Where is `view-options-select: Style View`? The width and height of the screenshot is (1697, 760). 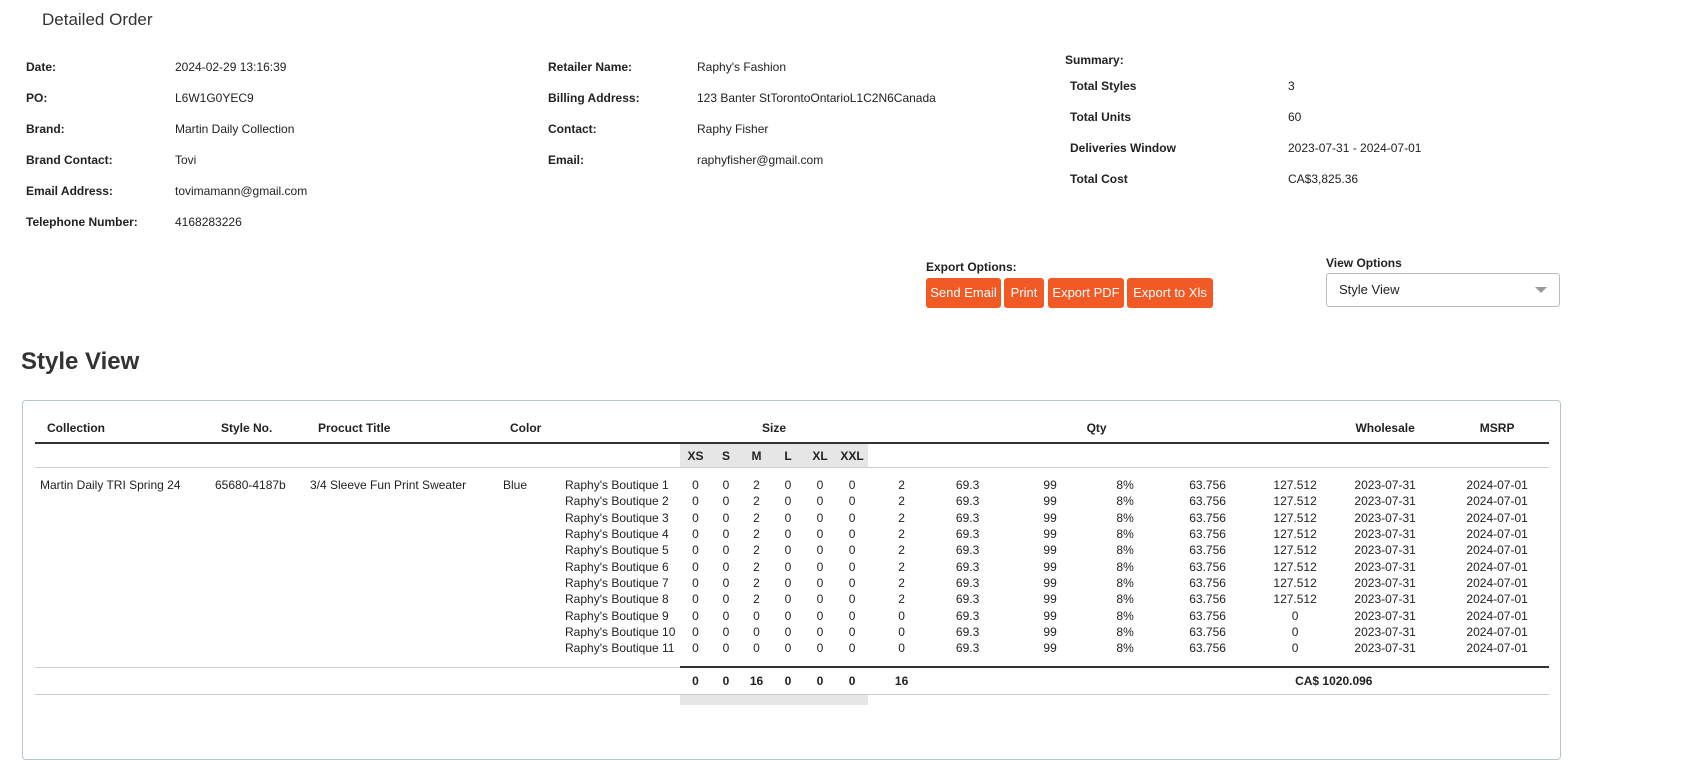 view-options-select: Style View is located at coordinates (1443, 290).